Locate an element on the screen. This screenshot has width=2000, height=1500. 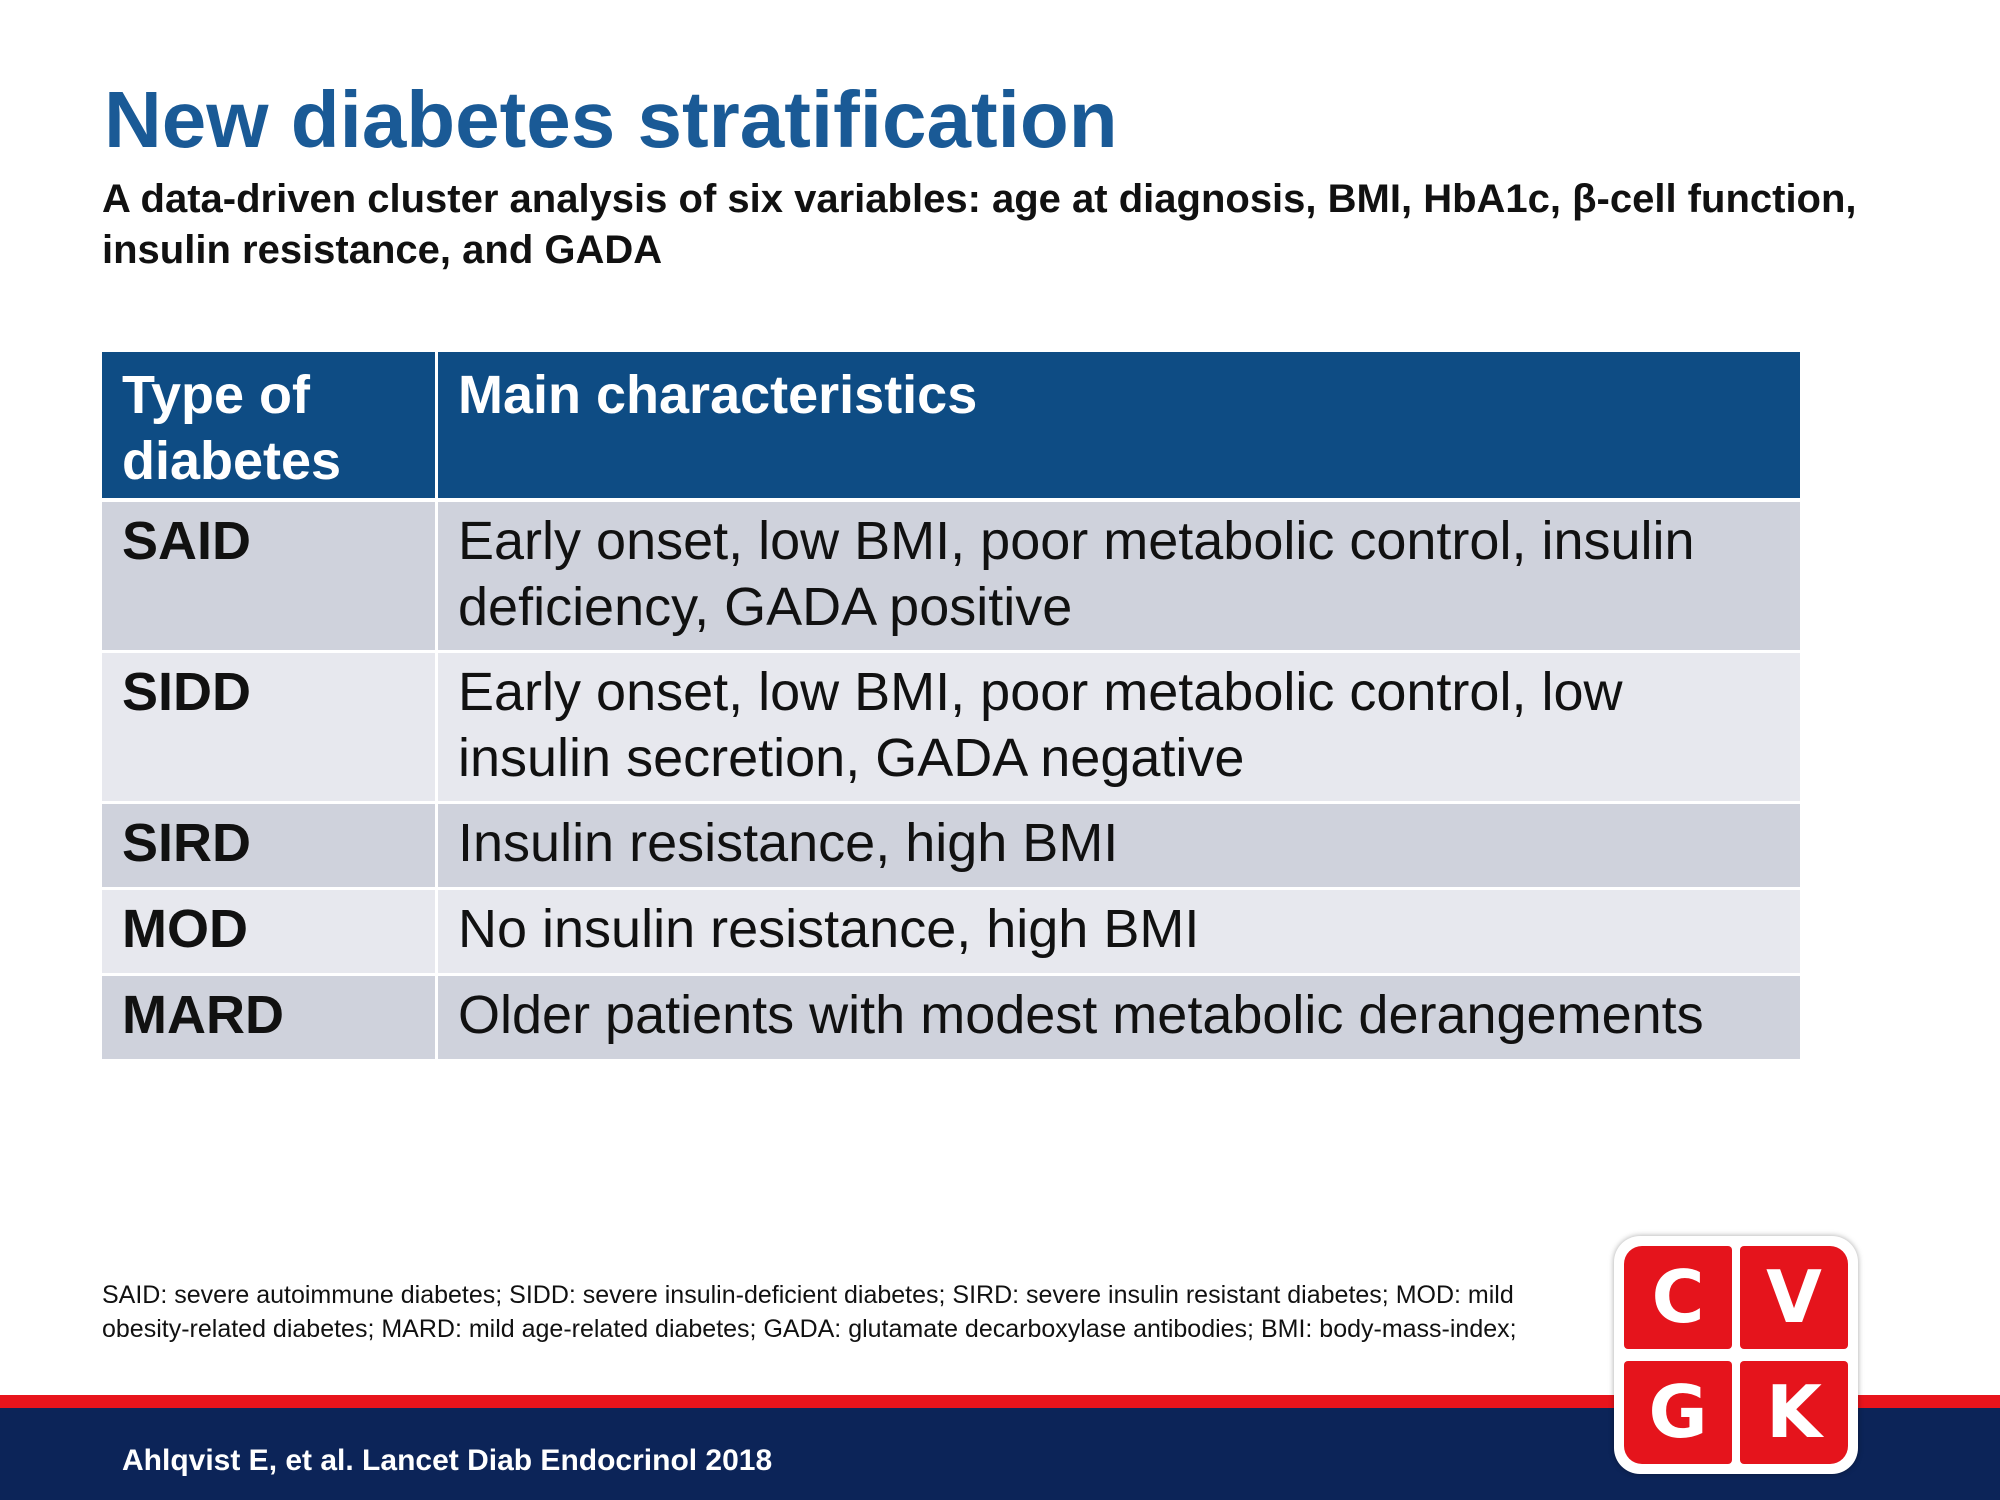
table-row: SIRD Insulin resistance, high BMI is located at coordinates (951, 847).